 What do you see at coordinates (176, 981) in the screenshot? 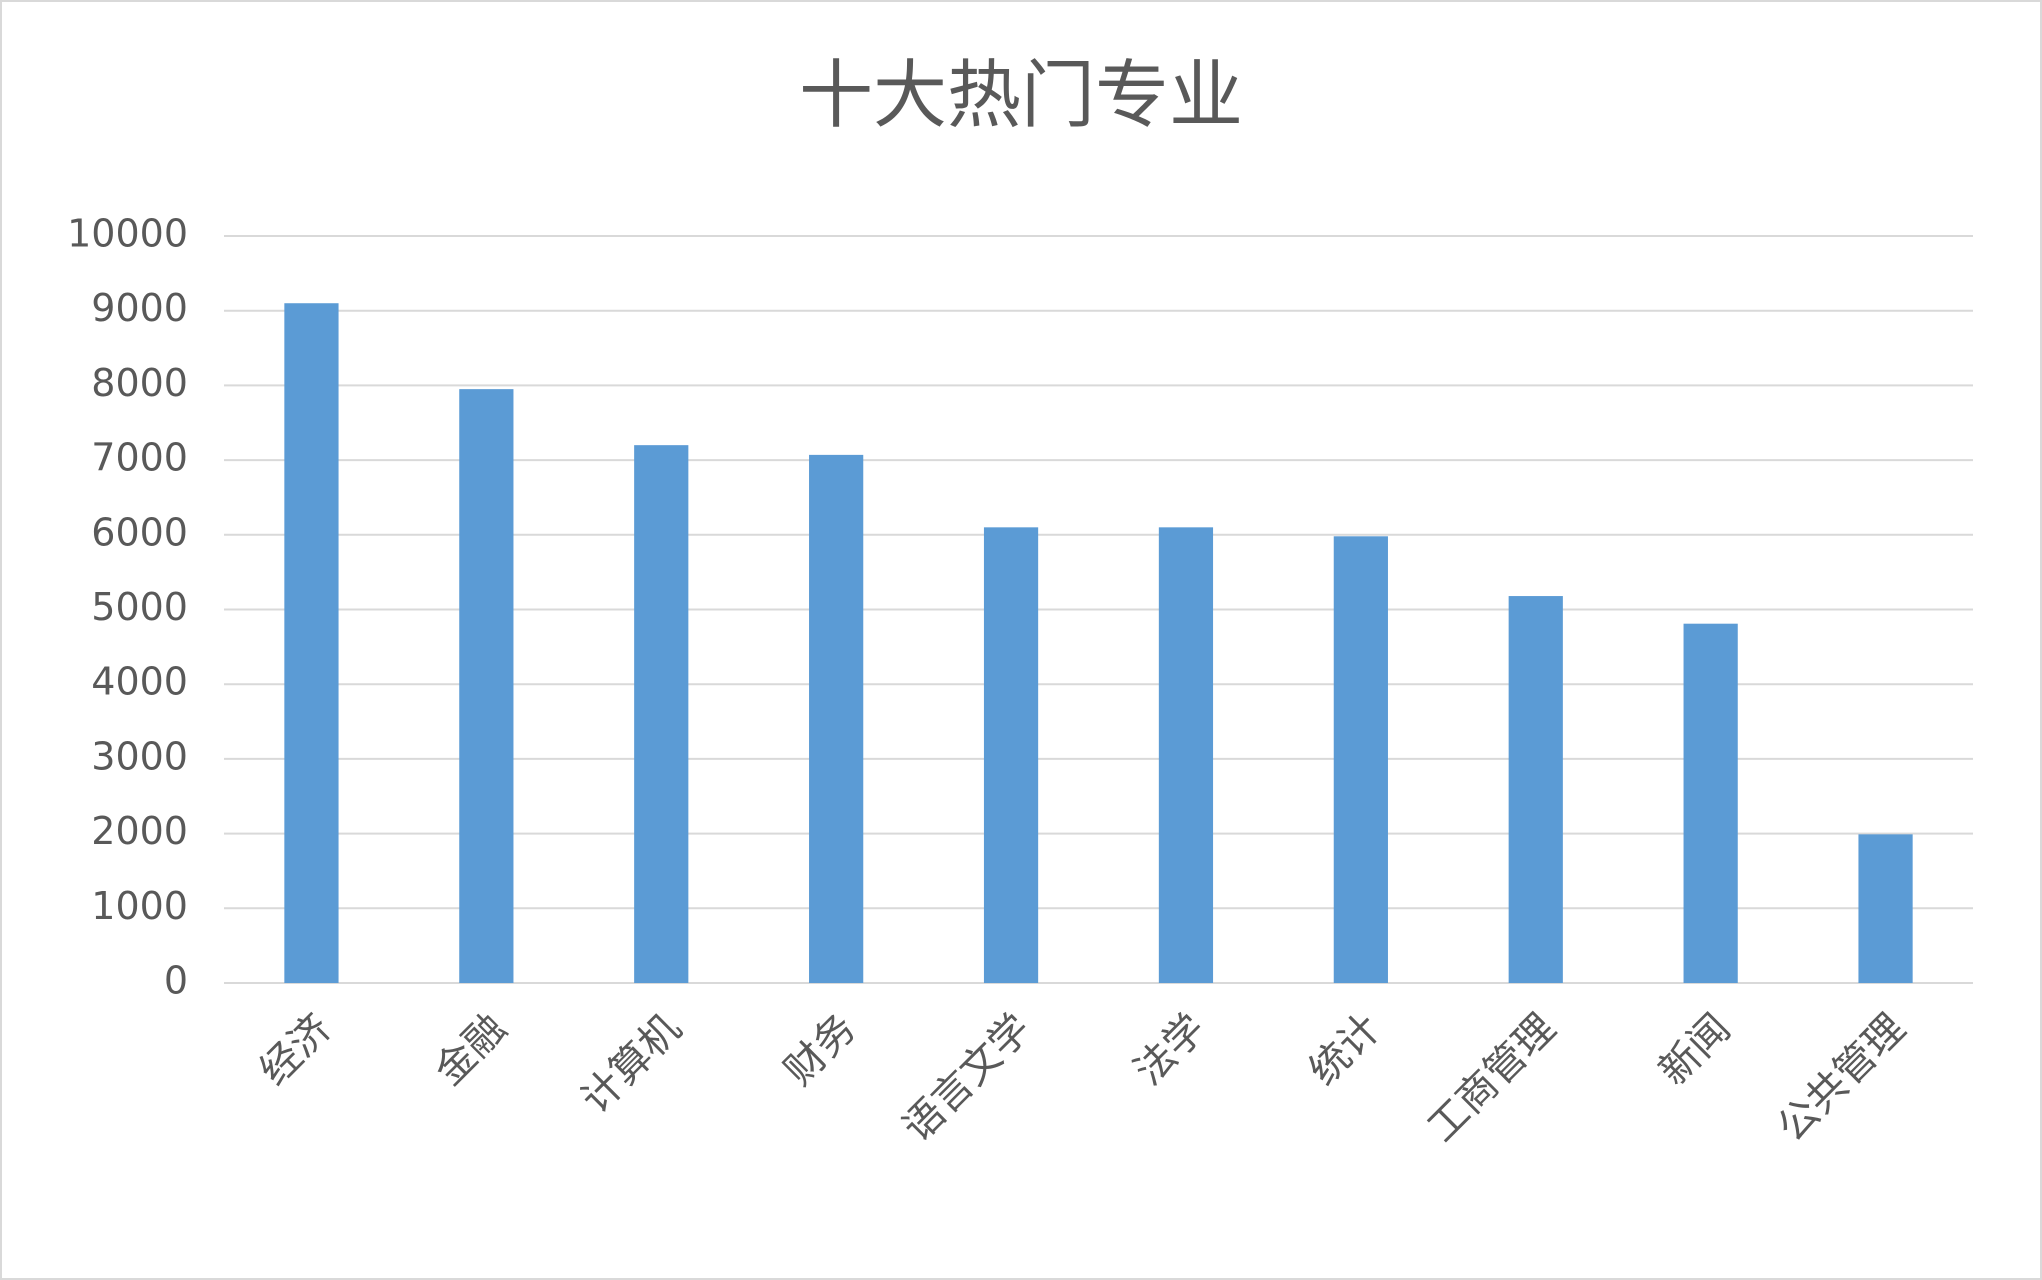
I see `y-tick-label: 0` at bounding box center [176, 981].